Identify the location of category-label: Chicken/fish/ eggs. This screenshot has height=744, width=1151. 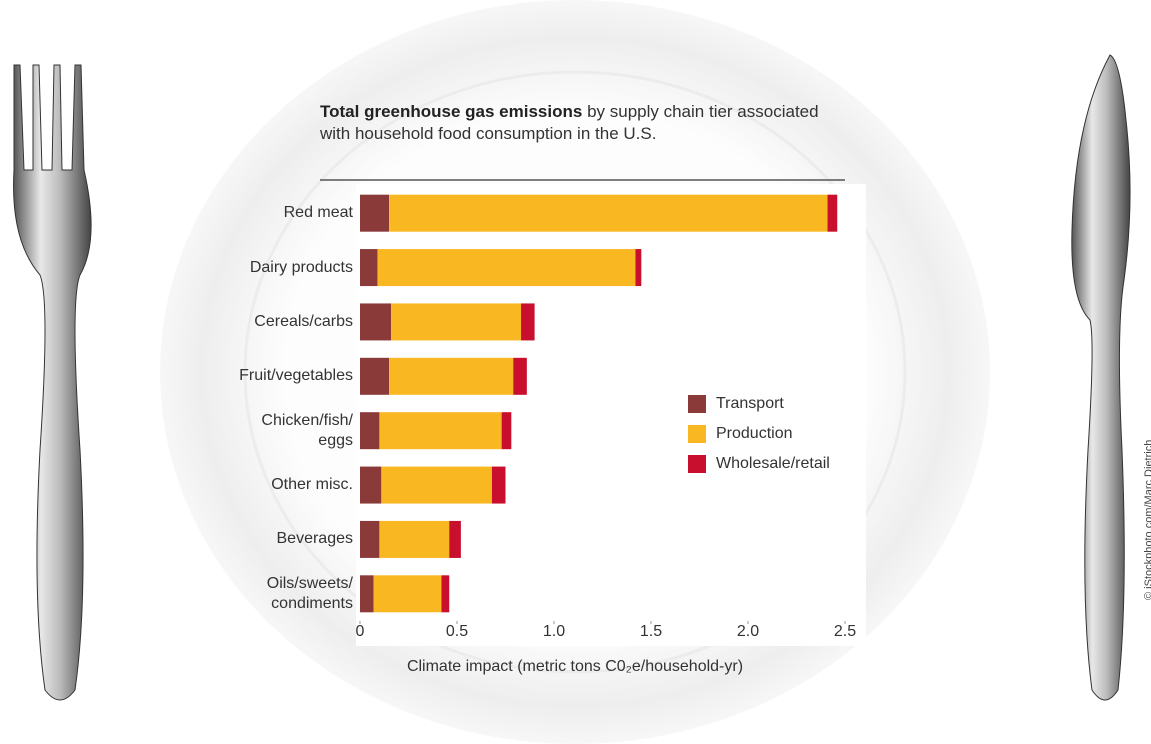
(307, 430).